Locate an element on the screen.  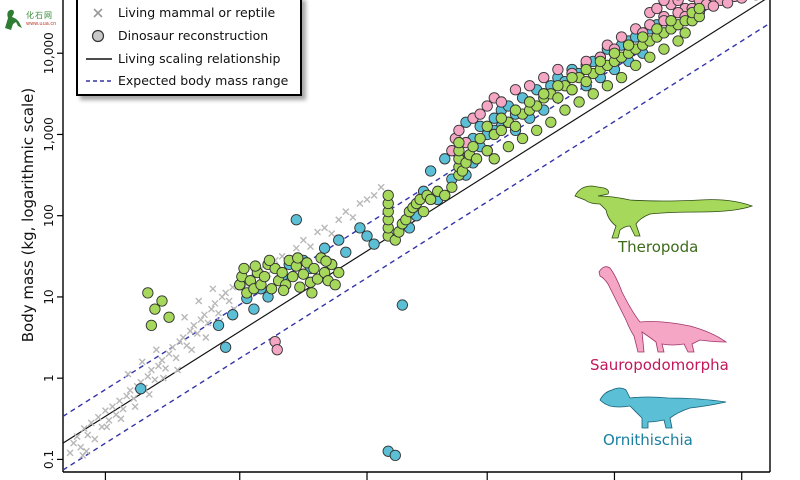
watermark-url: www.uua.cn is located at coordinates (41, 24).